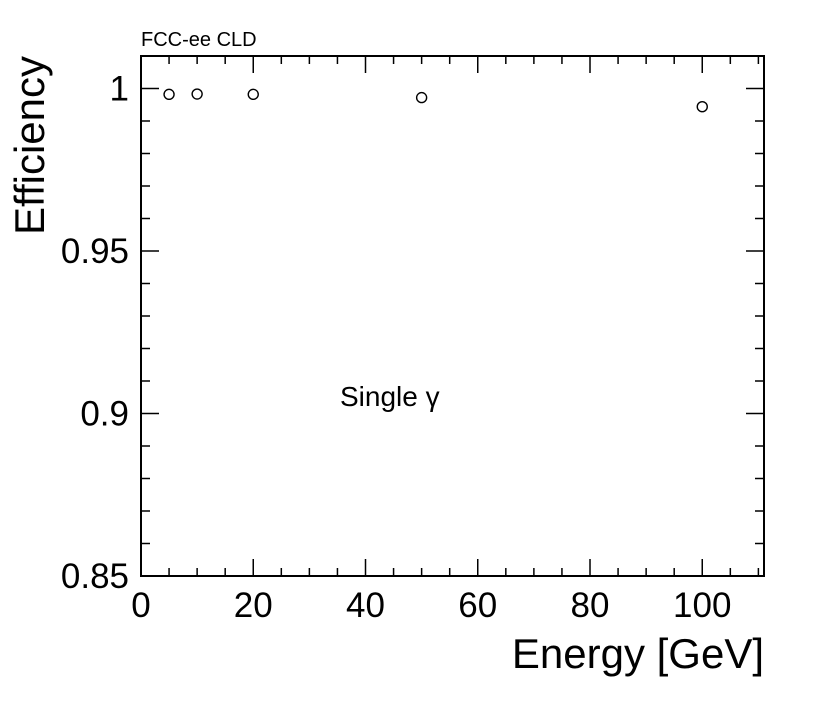 The width and height of the screenshot is (830, 702). I want to click on y-axis-label: Efficiency, so click(29, 145).